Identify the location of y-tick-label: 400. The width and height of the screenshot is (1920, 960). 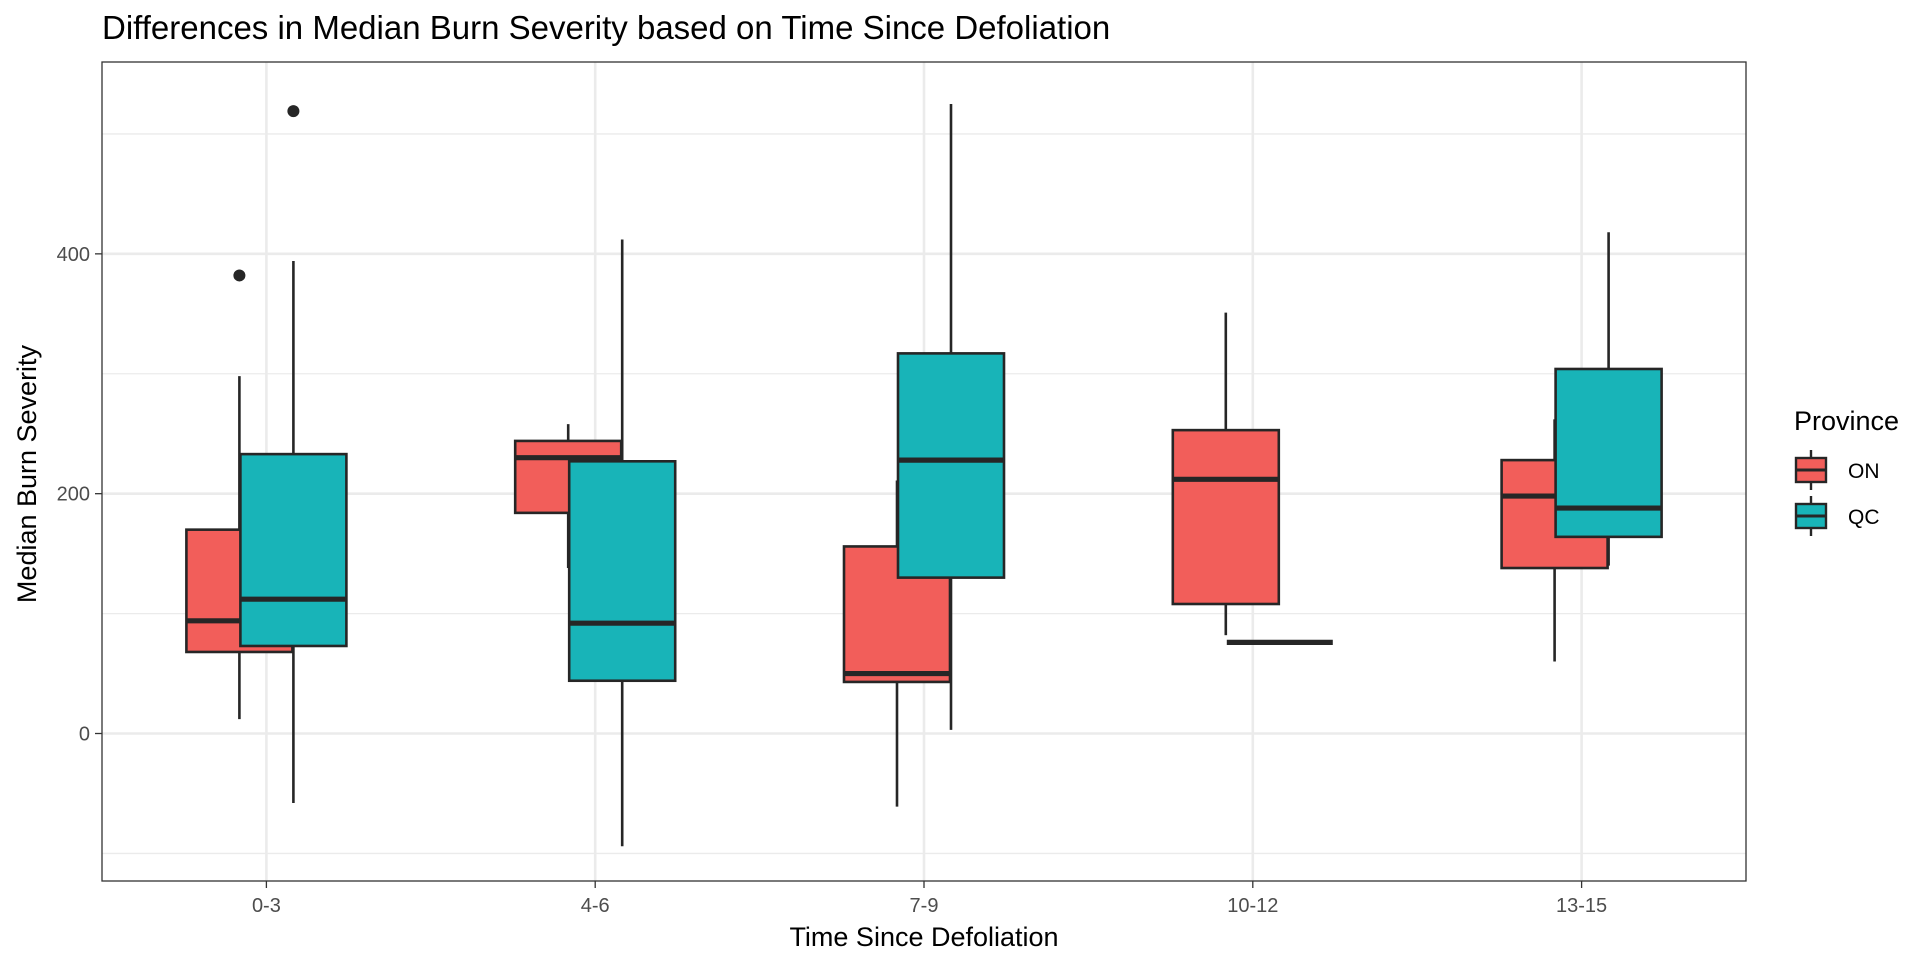
(73, 255).